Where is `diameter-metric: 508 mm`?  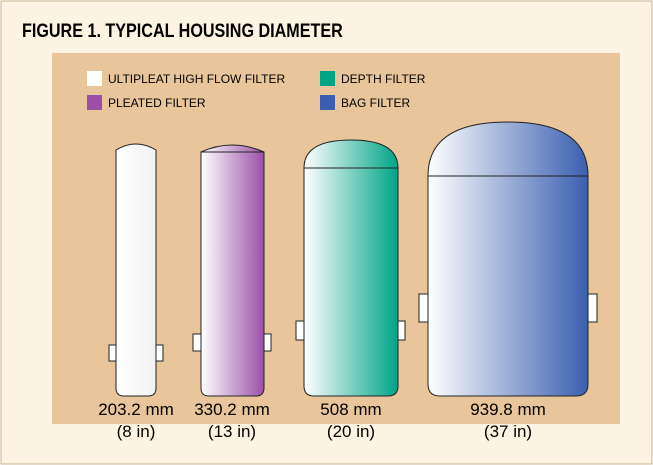 diameter-metric: 508 mm is located at coordinates (350, 409).